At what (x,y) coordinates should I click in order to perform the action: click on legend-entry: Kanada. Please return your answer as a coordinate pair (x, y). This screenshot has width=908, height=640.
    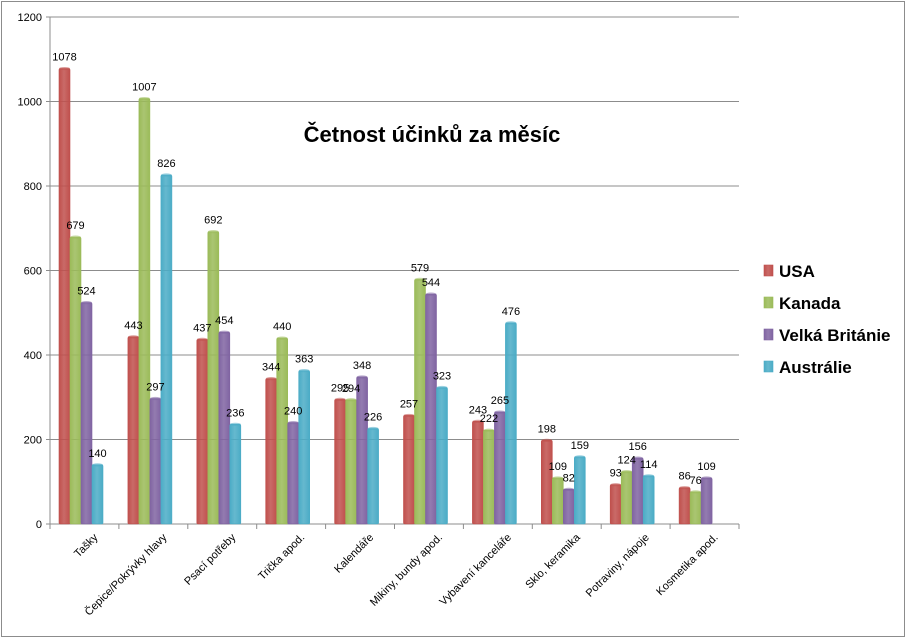
    Looking at the image, I should click on (810, 303).